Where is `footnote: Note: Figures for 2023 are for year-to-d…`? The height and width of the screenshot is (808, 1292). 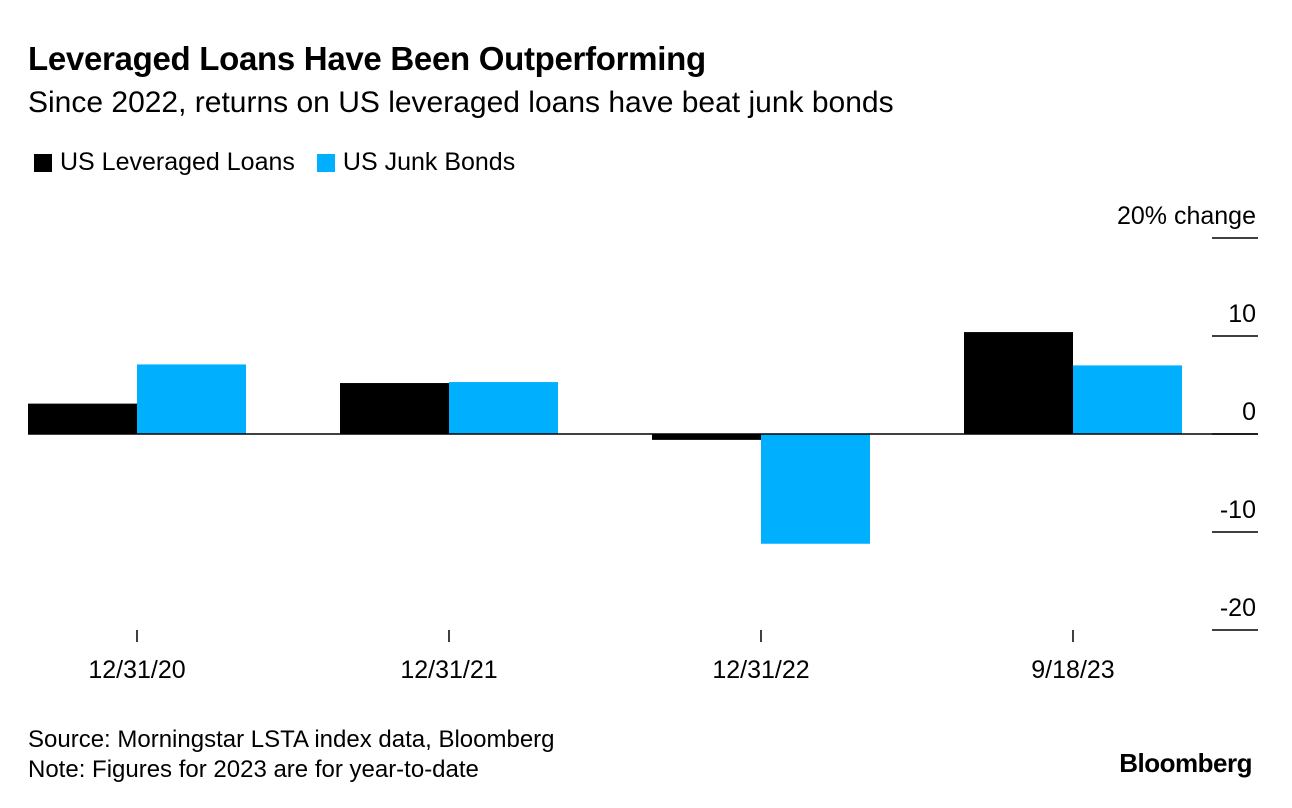 footnote: Note: Figures for 2023 are for year-to-d… is located at coordinates (253, 769).